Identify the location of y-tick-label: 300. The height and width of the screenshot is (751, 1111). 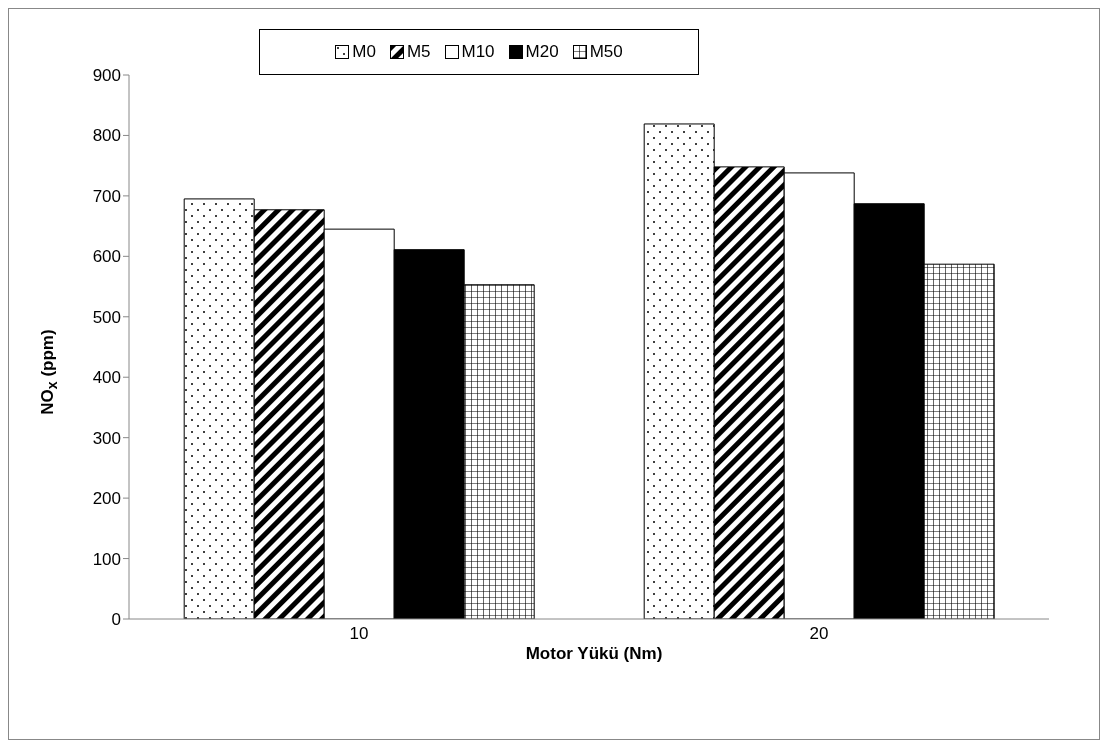
(106, 438).